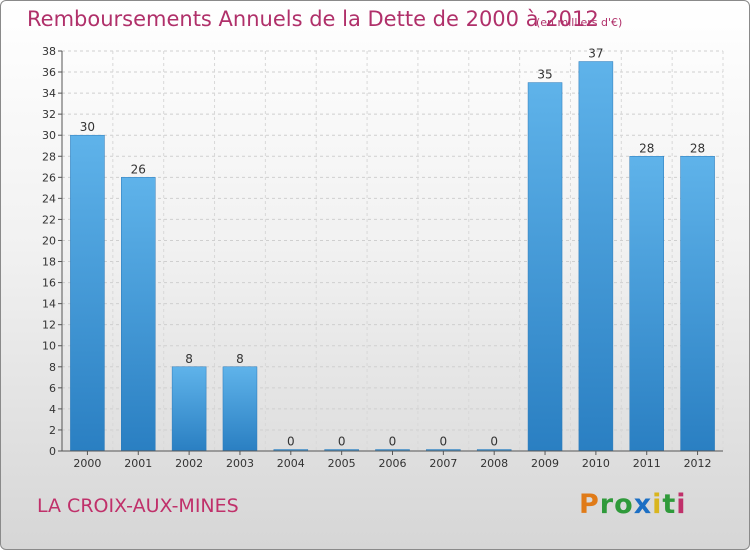 This screenshot has width=750, height=550. I want to click on x-tick-label-2005: 2005, so click(342, 463).